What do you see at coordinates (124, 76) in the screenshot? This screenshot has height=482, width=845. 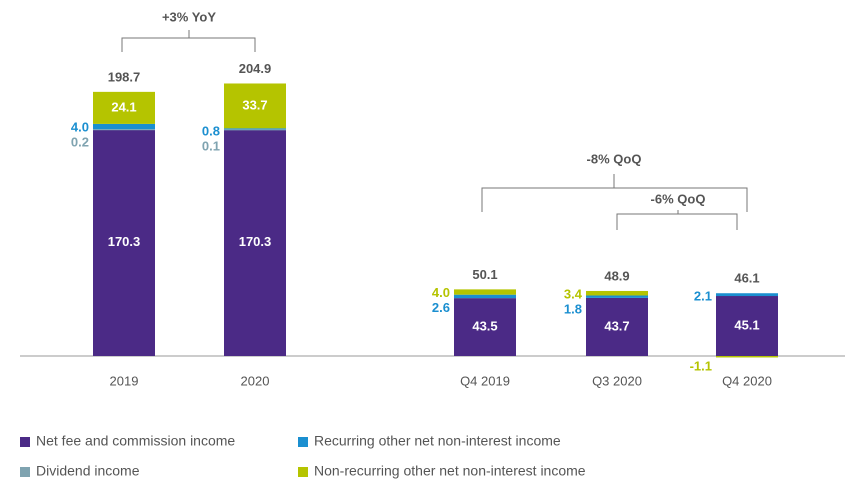 I see `total-label: 198.7` at bounding box center [124, 76].